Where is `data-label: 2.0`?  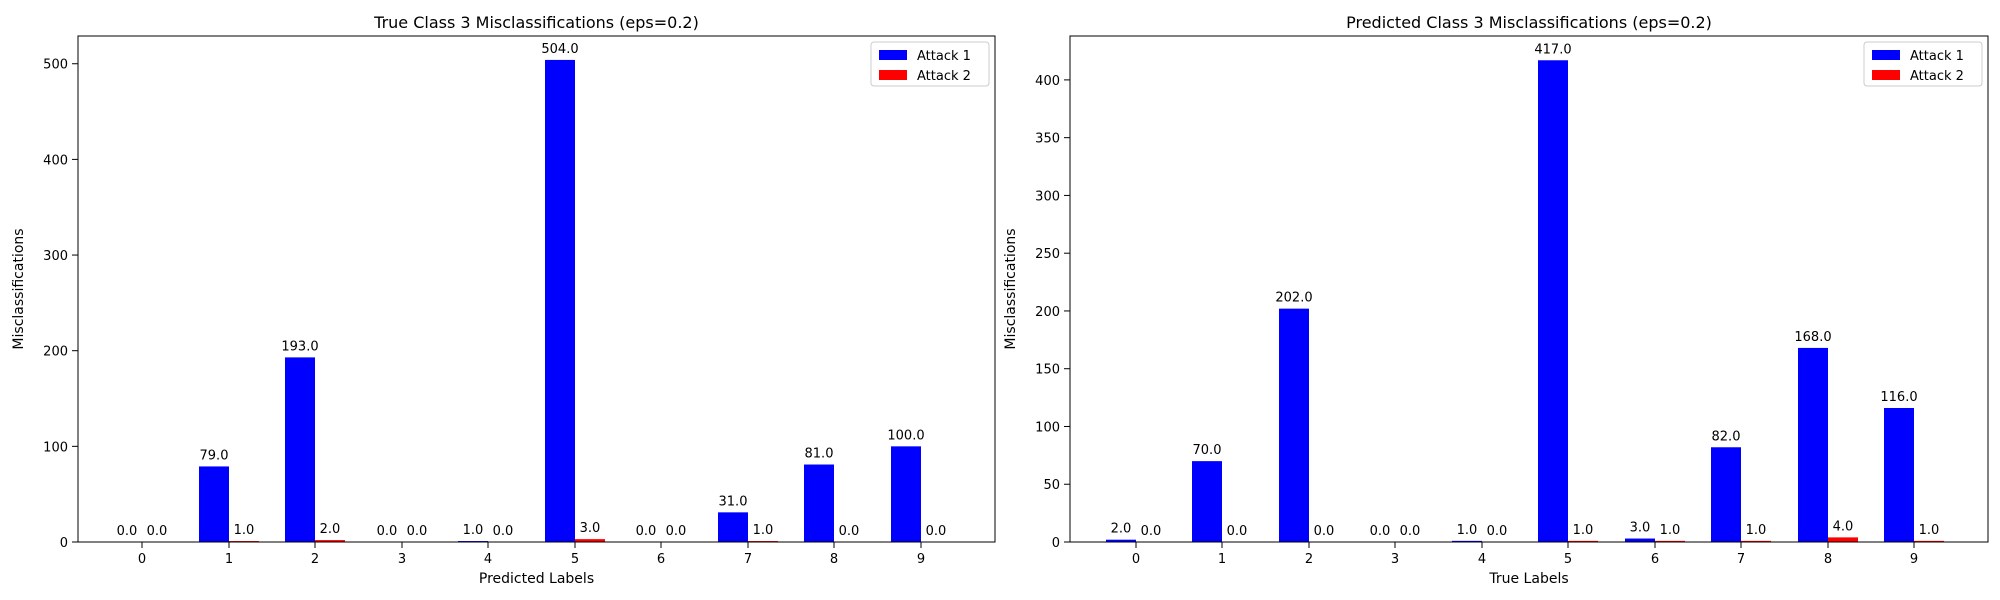 data-label: 2.0 is located at coordinates (1121, 529).